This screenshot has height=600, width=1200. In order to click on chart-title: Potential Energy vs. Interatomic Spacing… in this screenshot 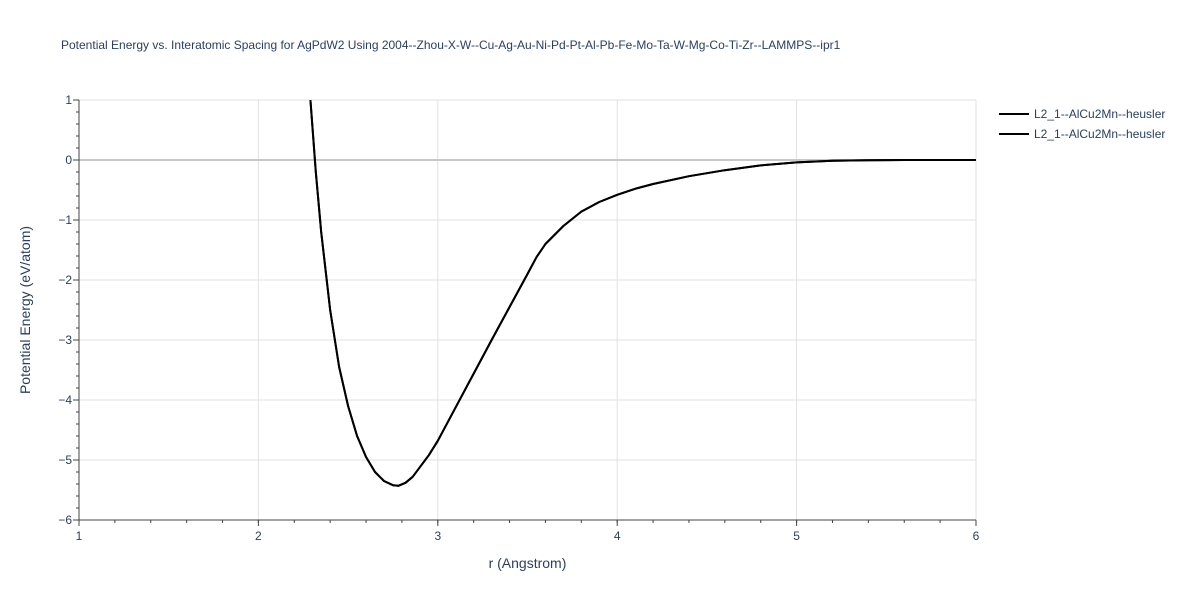, I will do `click(451, 45)`.